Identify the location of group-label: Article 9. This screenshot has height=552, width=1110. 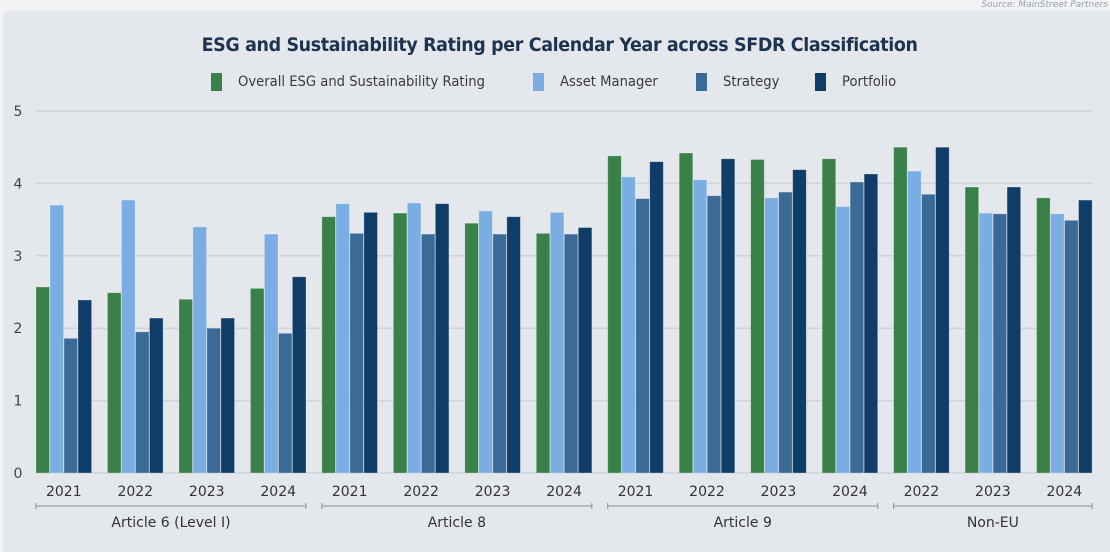
(743, 523).